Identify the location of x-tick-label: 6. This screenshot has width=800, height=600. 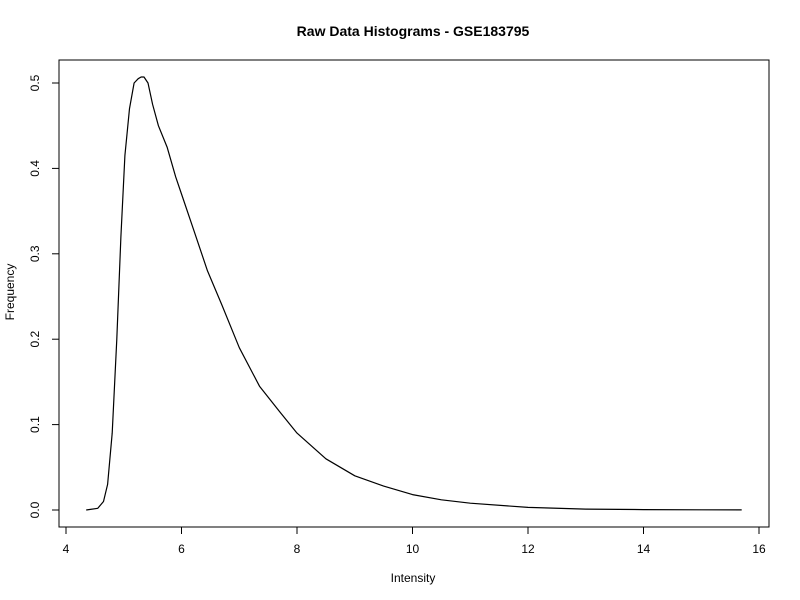
(181, 549).